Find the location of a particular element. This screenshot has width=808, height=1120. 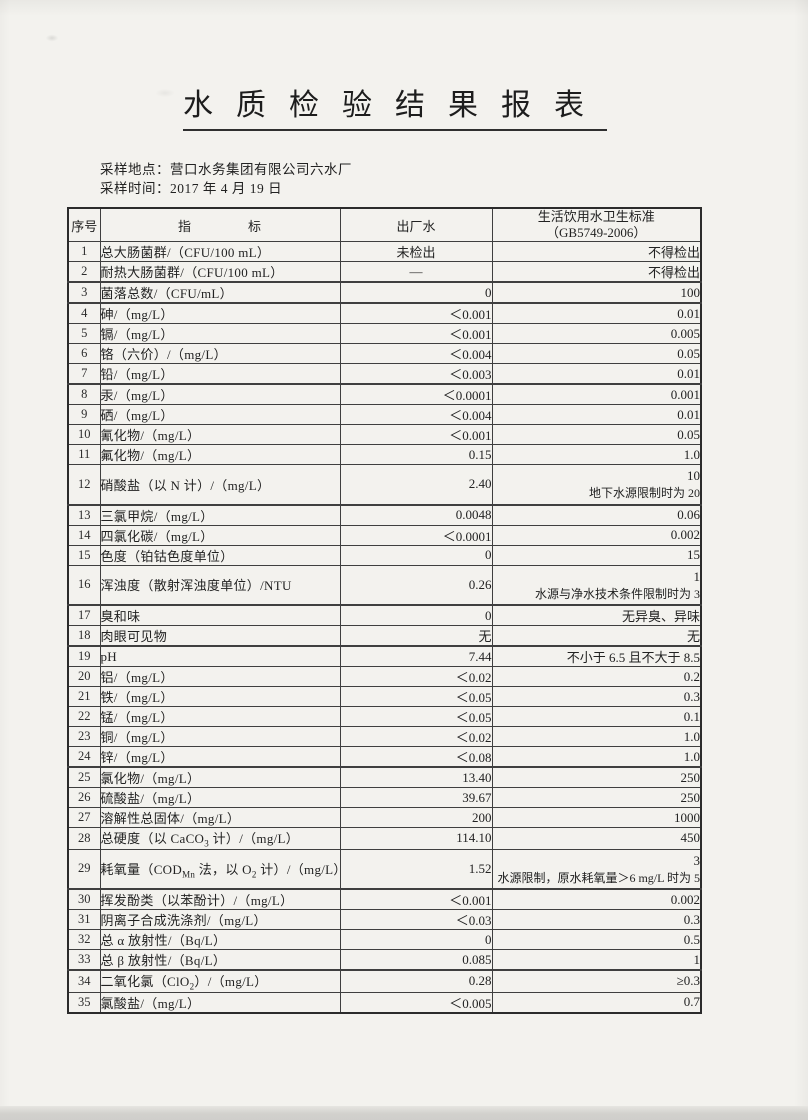

table-row: 12 硝酸盐（以 N 计）/（mg/L） 2.40 10 地下水源限制时为 20 is located at coordinates (384, 485).